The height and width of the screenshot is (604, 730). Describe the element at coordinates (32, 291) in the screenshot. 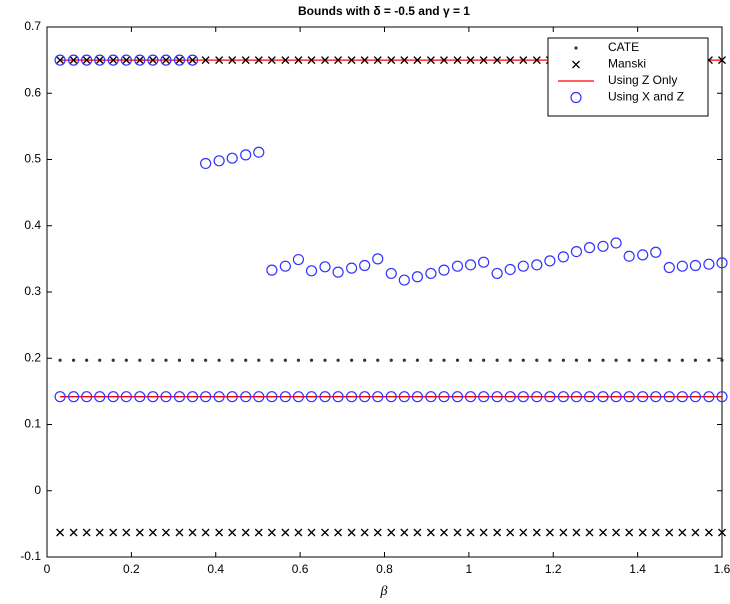

I see `y-tick-label: 0.3` at that location.